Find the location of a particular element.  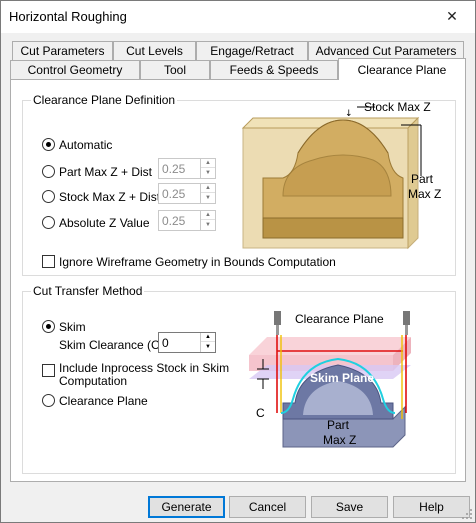

group-title: Clearance Plane Definition is located at coordinates (104, 100).